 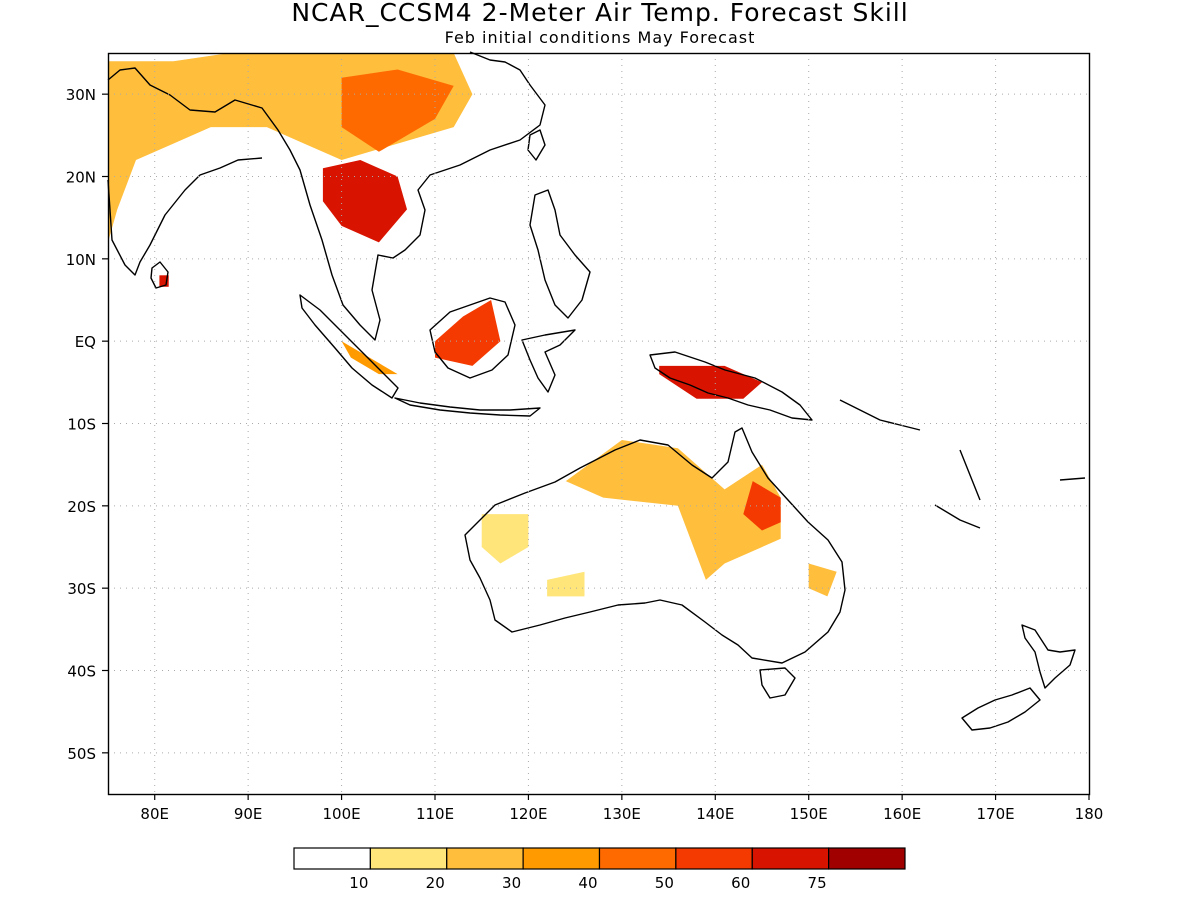 What do you see at coordinates (511, 883) in the screenshot?
I see `legend-label: 30` at bounding box center [511, 883].